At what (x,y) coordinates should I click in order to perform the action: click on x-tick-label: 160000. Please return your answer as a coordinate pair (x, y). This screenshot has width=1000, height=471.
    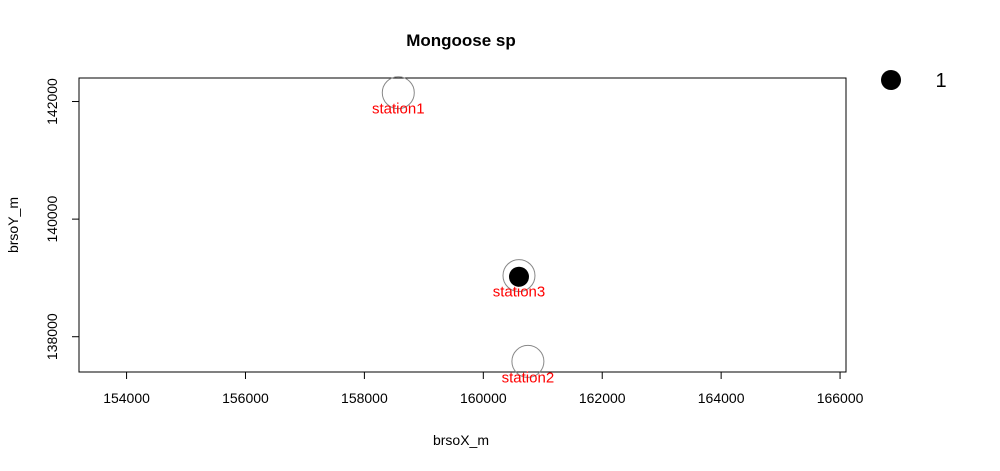
    Looking at the image, I should click on (483, 398).